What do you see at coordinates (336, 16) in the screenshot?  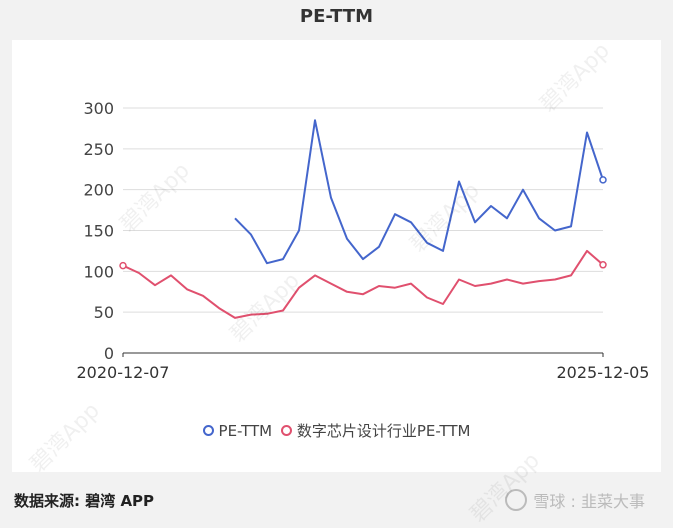 I see `chart-title: PE-TTM` at bounding box center [336, 16].